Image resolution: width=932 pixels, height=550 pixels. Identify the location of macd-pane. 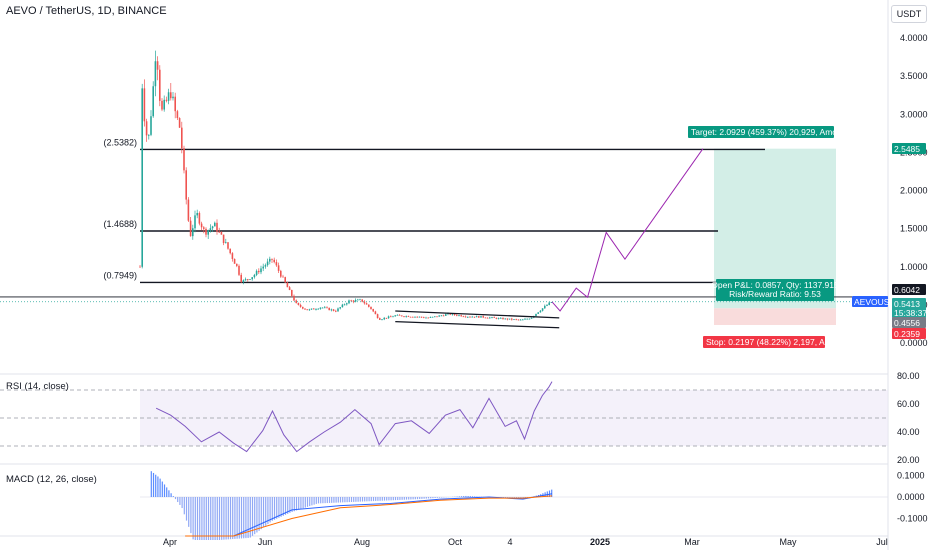
(514, 505).